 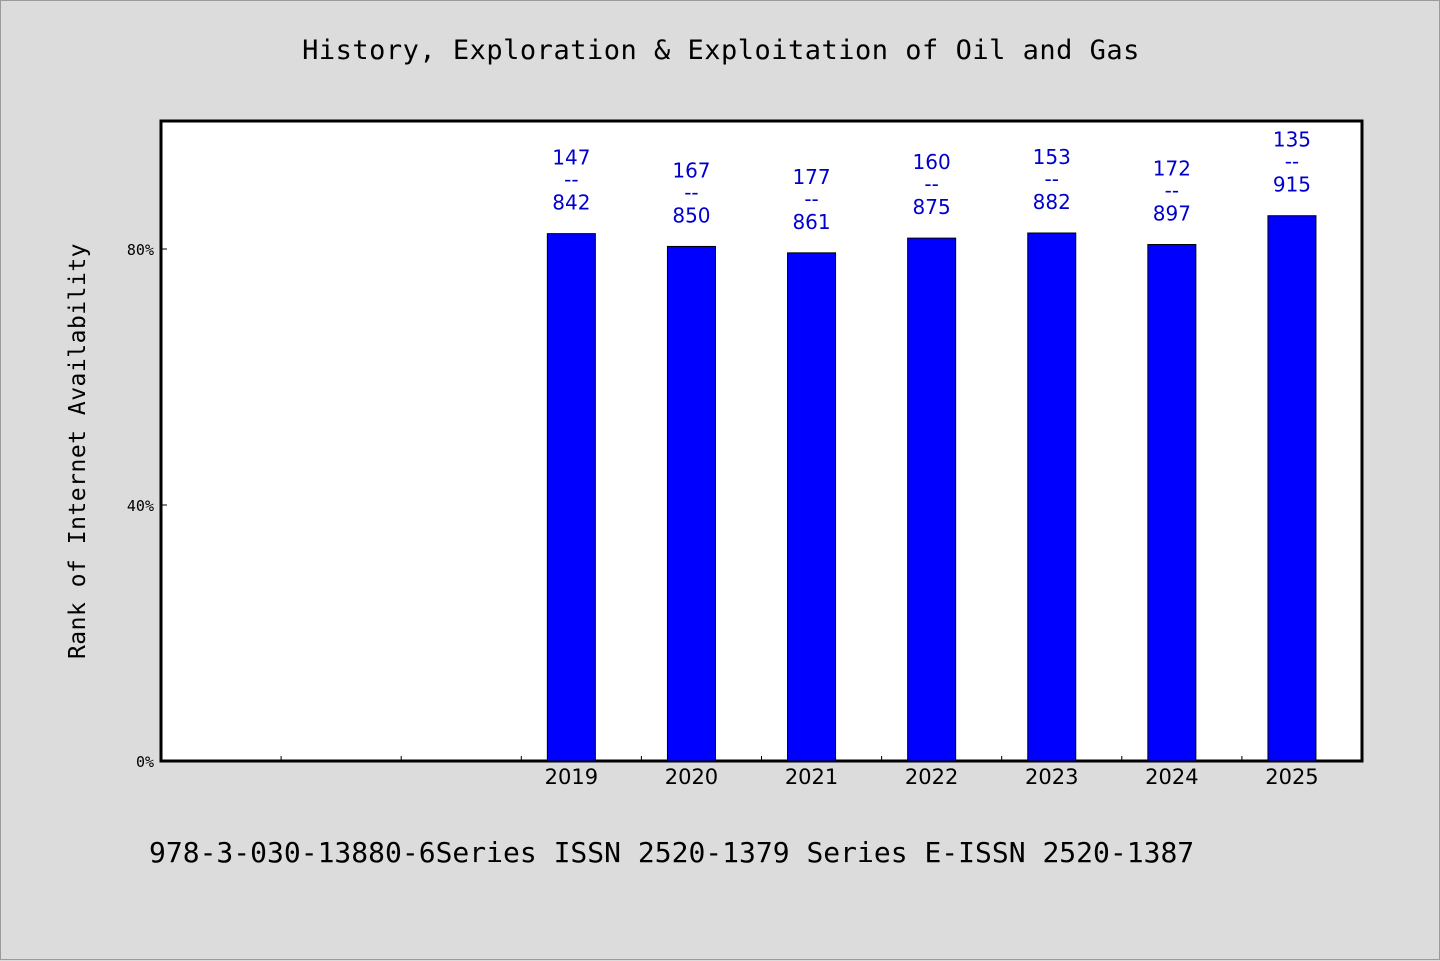 What do you see at coordinates (1172, 169) in the screenshot?
I see `data-label-top-2024: 172` at bounding box center [1172, 169].